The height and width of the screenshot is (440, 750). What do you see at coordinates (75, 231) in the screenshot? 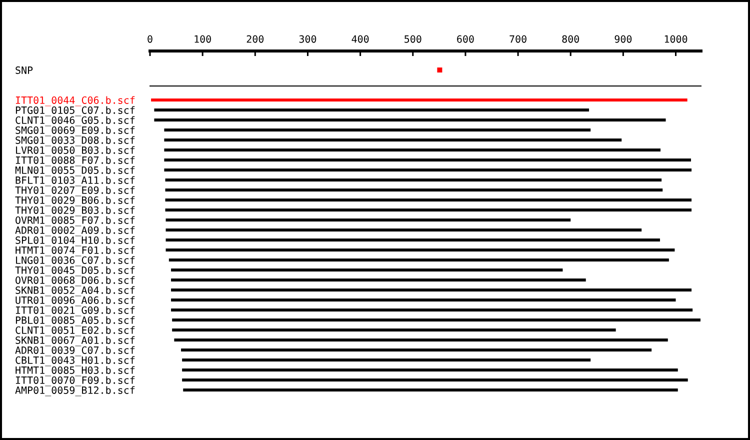
I see `y-tick-label: ADR01_0002_A09.b.scf` at bounding box center [75, 231].